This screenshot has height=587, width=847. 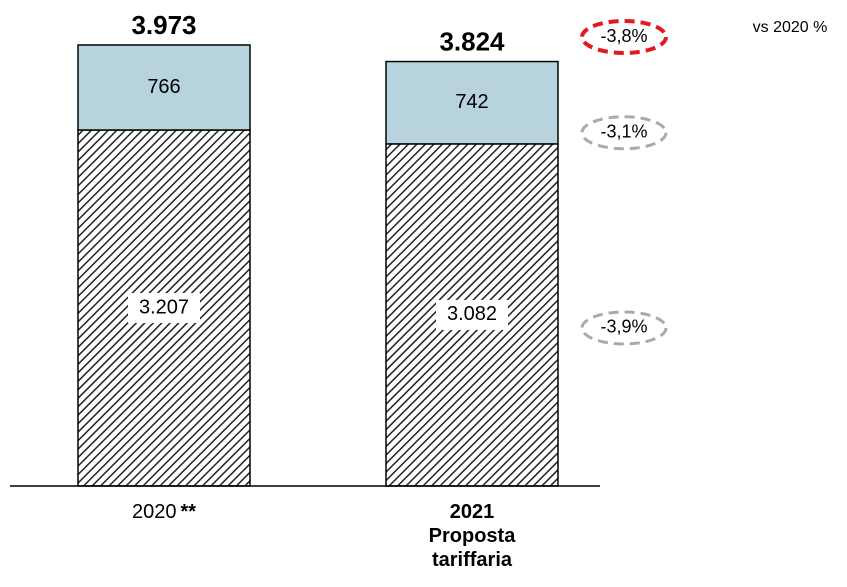 I want to click on annotation: -3,1%, so click(x=623, y=131).